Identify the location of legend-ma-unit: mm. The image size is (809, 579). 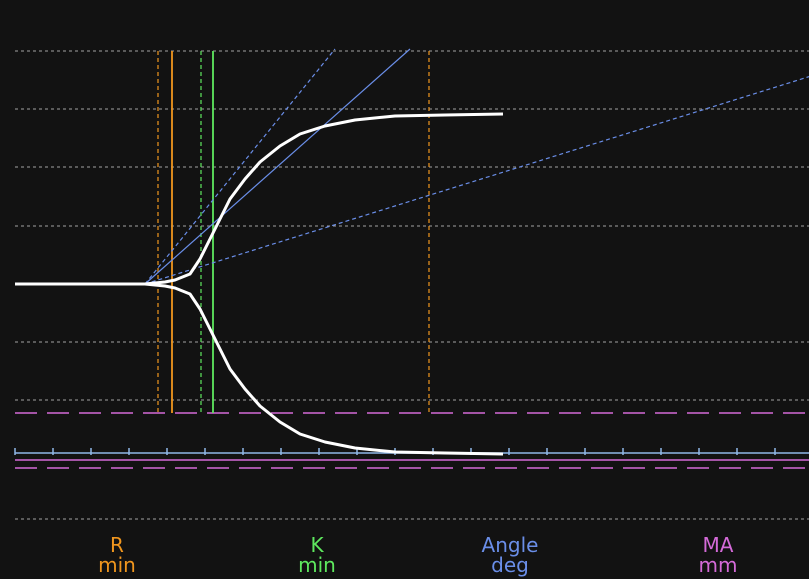
(718, 565).